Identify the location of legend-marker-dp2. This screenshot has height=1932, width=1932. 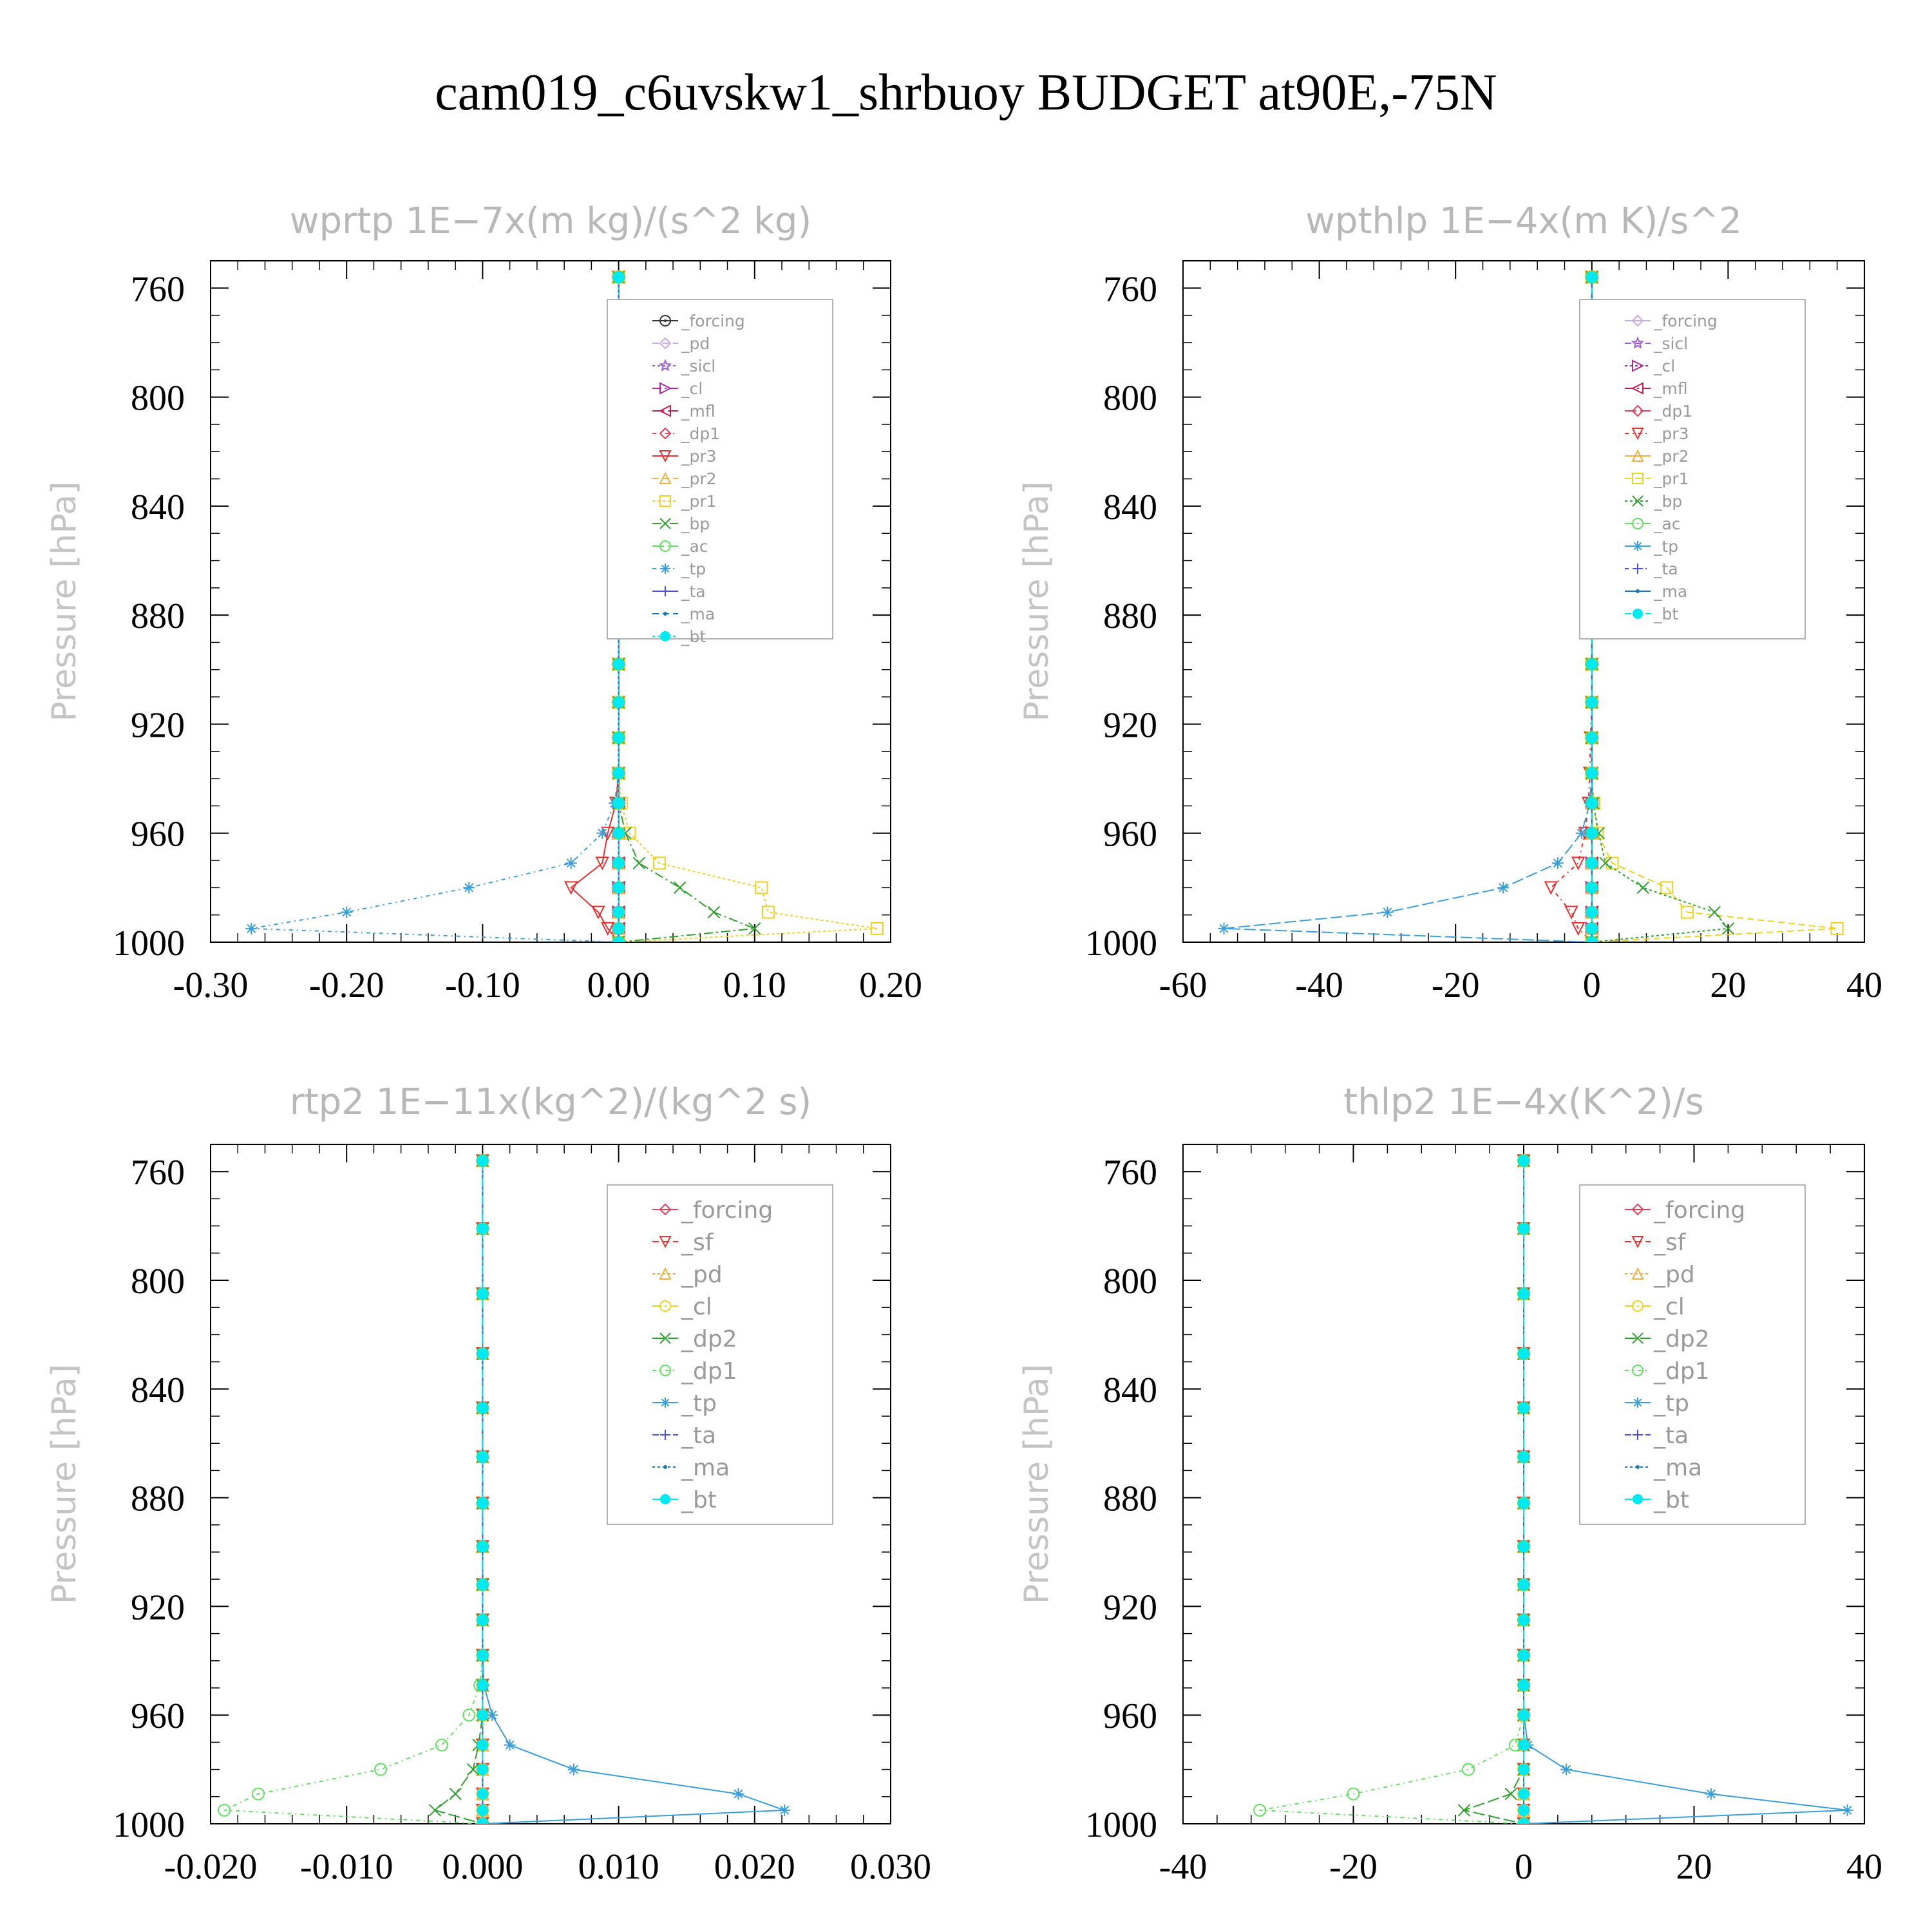
(665, 1338).